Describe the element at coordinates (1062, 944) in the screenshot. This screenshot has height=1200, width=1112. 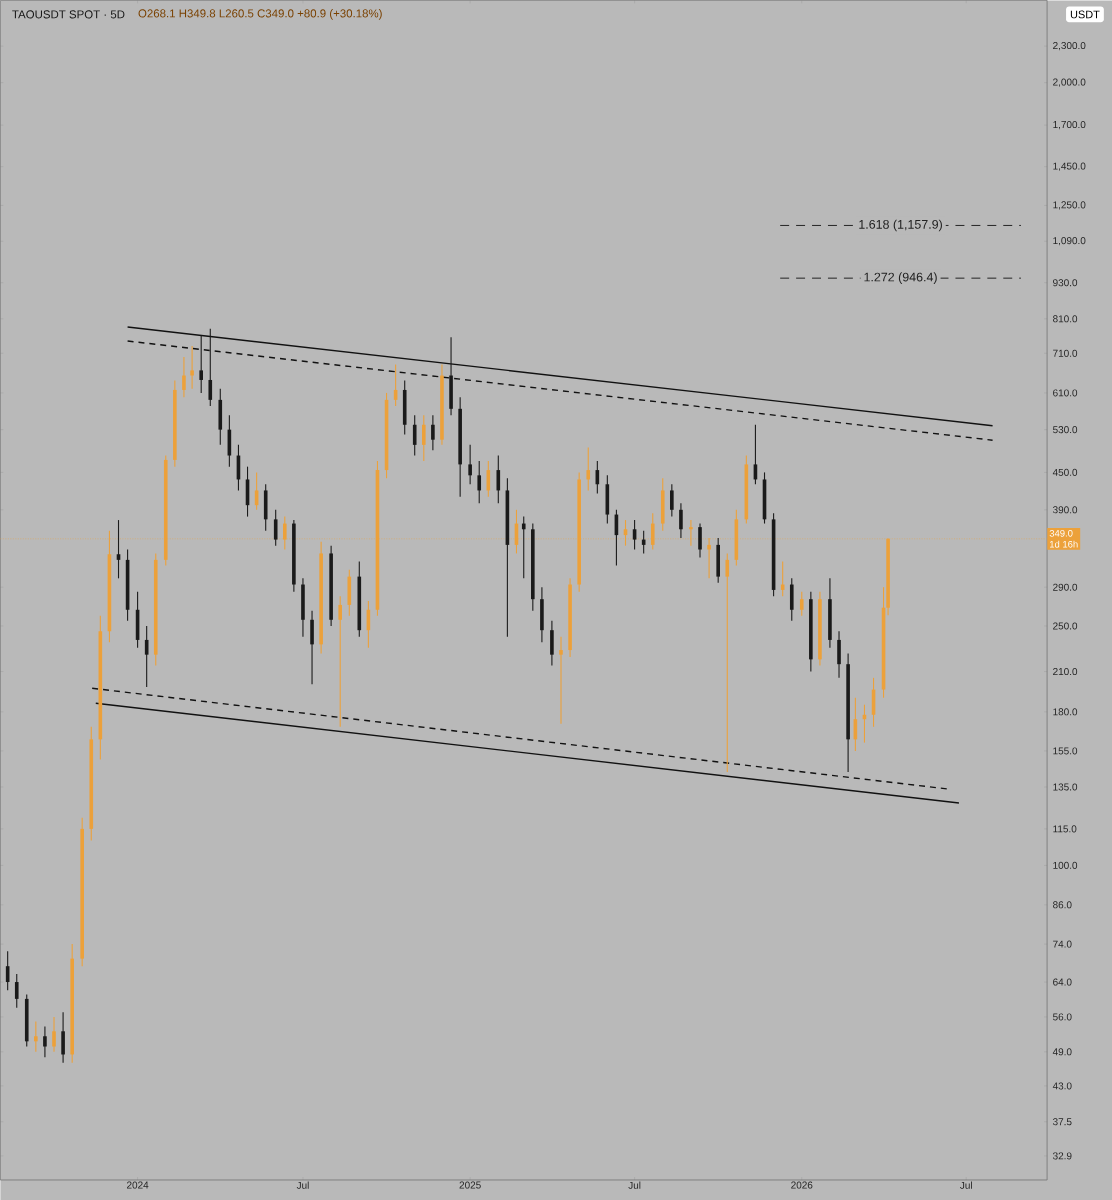
I see `y-tick-label: 74.0` at that location.